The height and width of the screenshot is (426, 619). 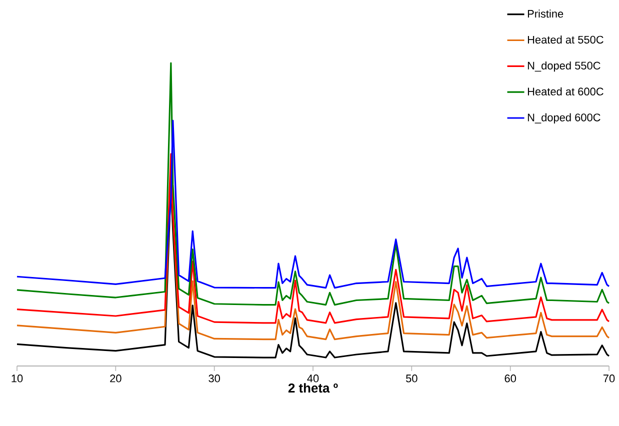 I want to click on x-tick-label: 20, so click(x=116, y=378).